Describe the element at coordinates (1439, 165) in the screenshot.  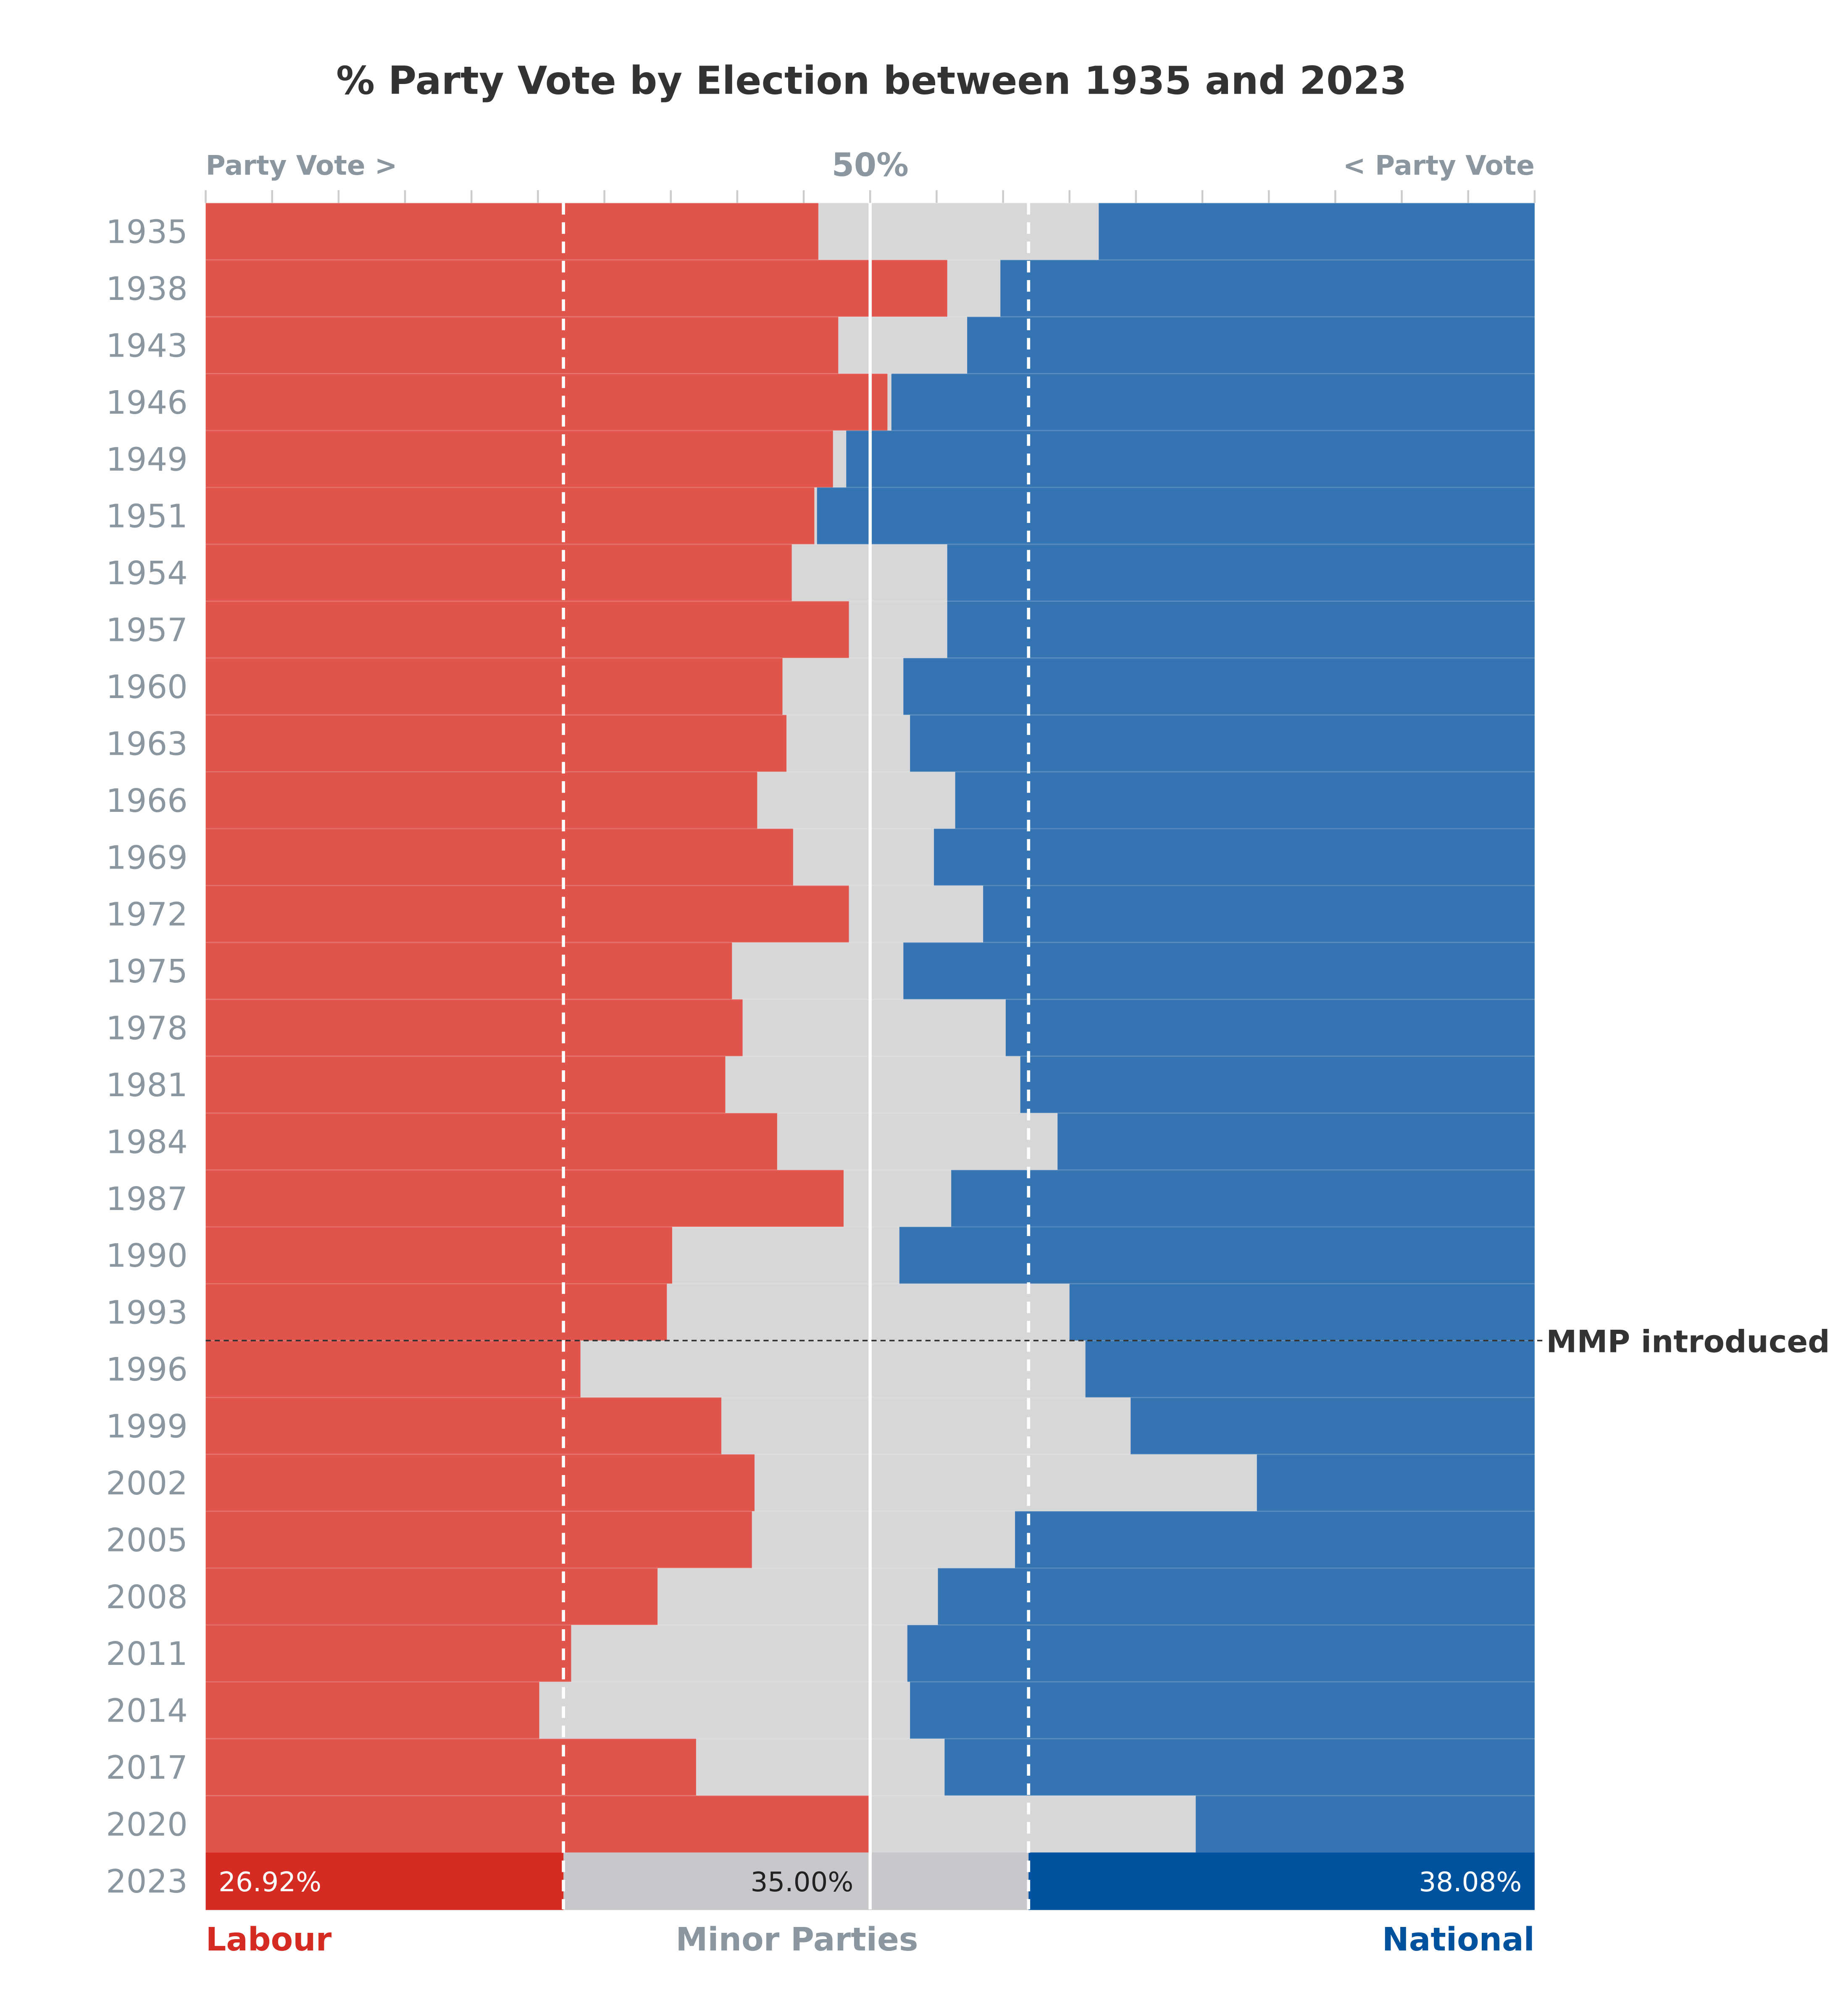
I see `top-right-label: < Party Vote` at that location.